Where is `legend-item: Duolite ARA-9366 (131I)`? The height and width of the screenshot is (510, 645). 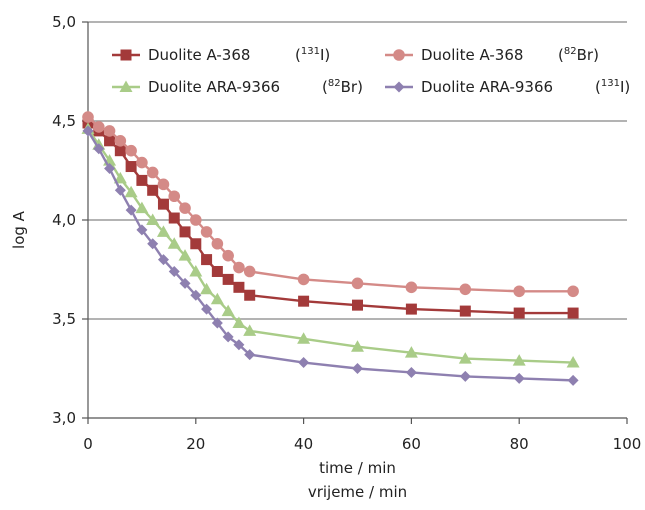 legend-item: Duolite ARA-9366 (131I) is located at coordinates (507, 87).